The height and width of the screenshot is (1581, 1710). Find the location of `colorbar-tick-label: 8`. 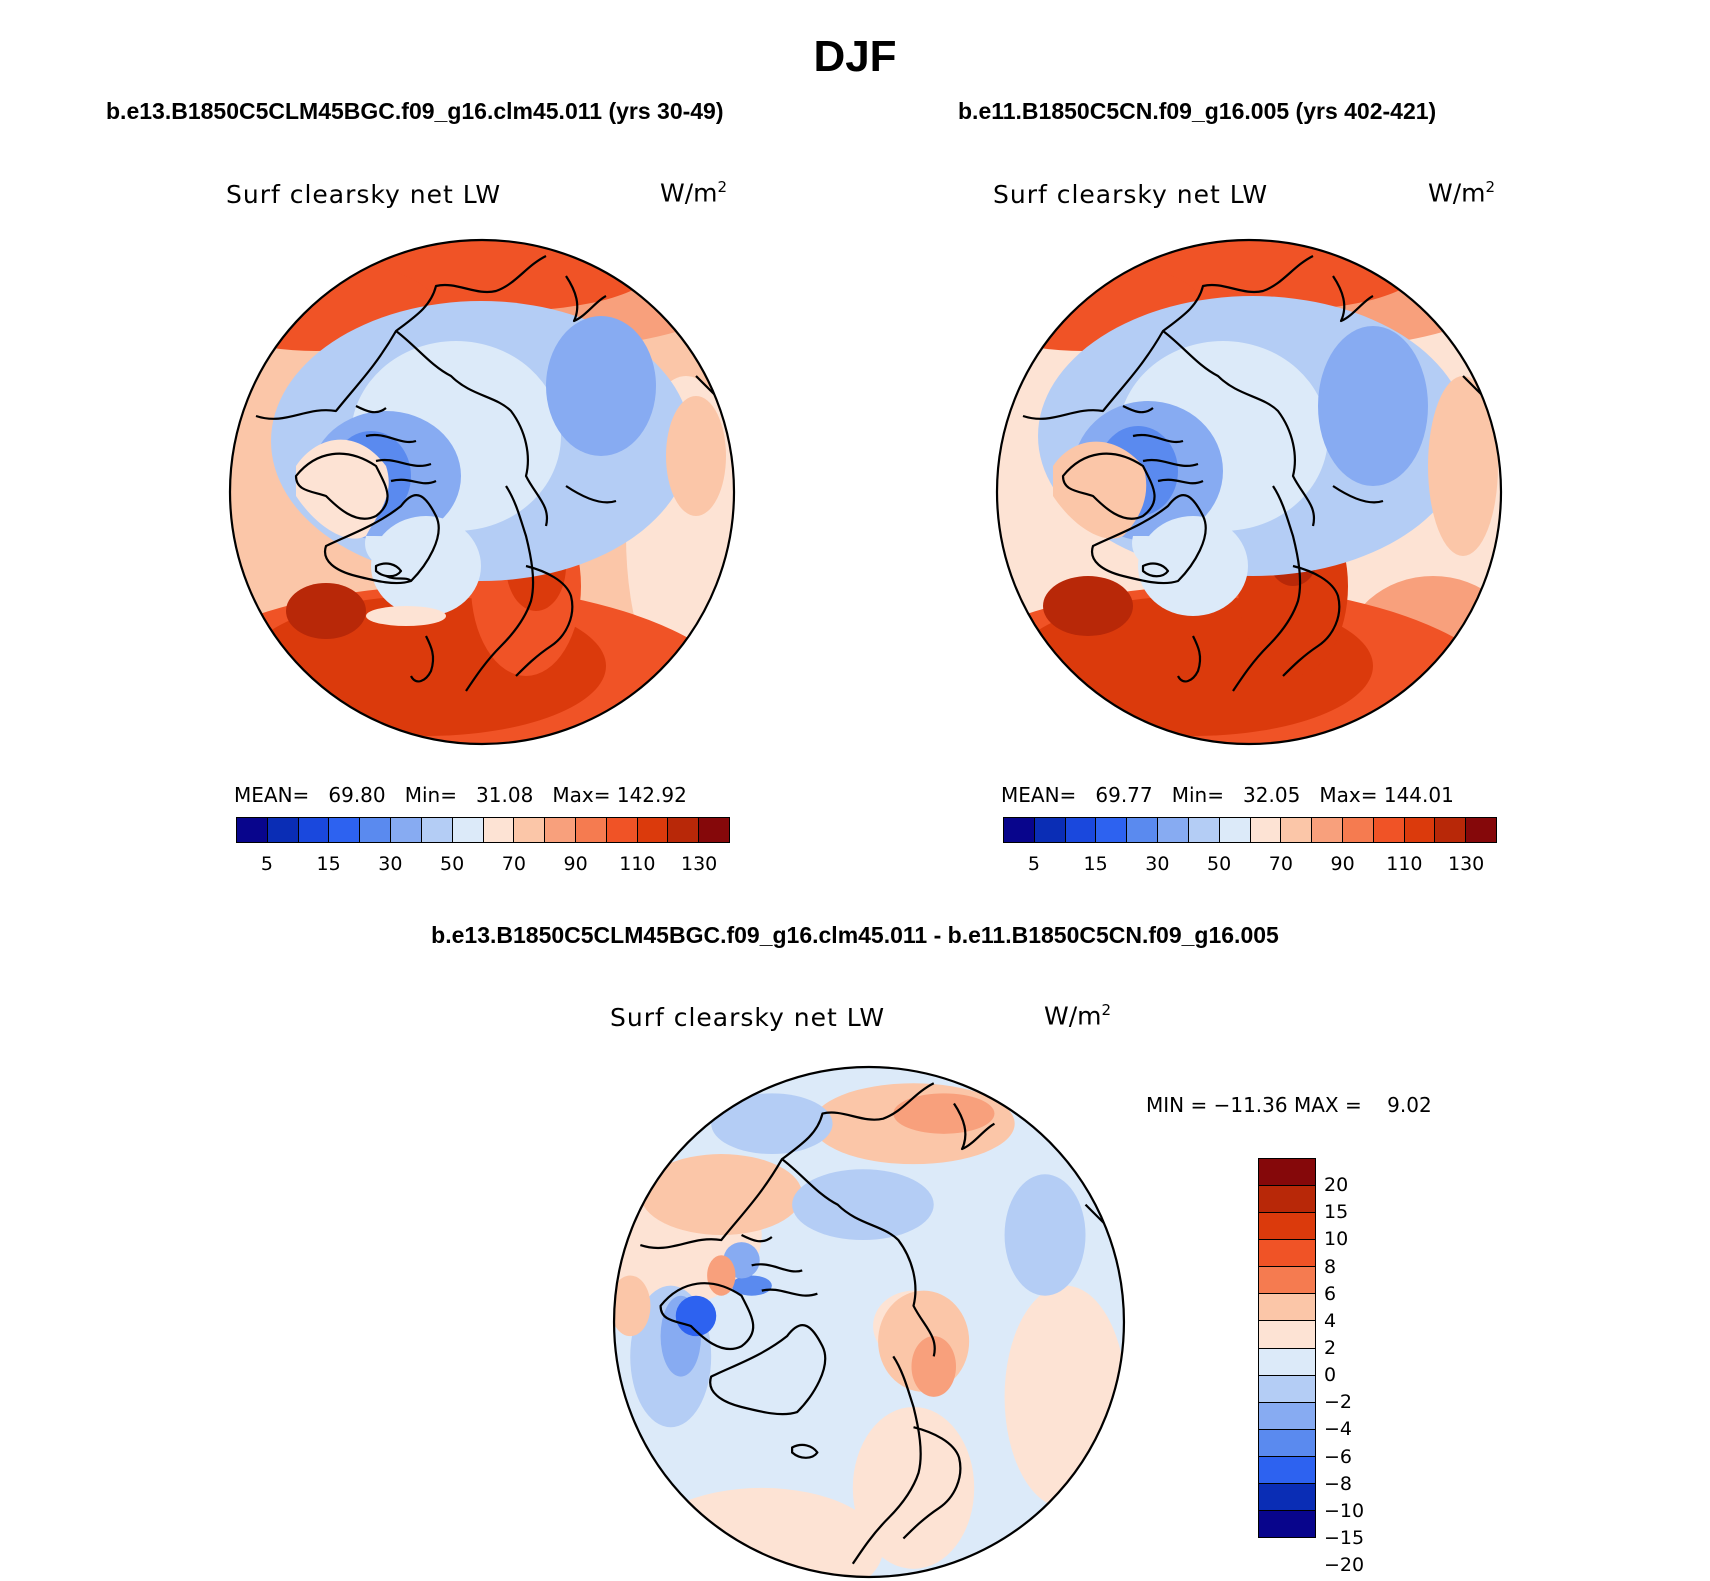

colorbar-tick-label: 8 is located at coordinates (1330, 1266).